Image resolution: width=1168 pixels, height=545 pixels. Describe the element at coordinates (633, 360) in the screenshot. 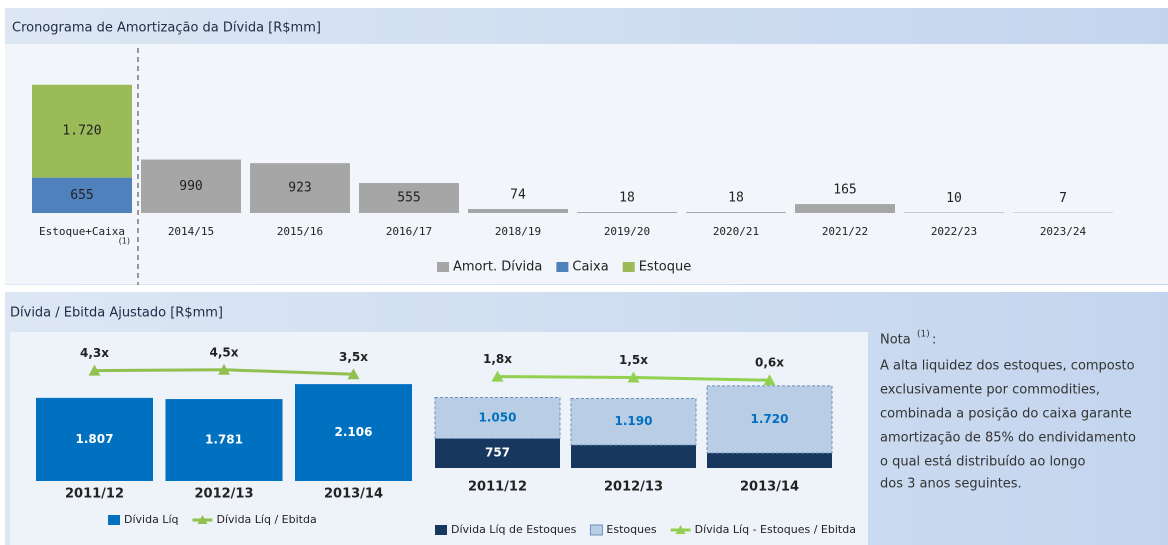

I see `value-label: 1,5x` at that location.